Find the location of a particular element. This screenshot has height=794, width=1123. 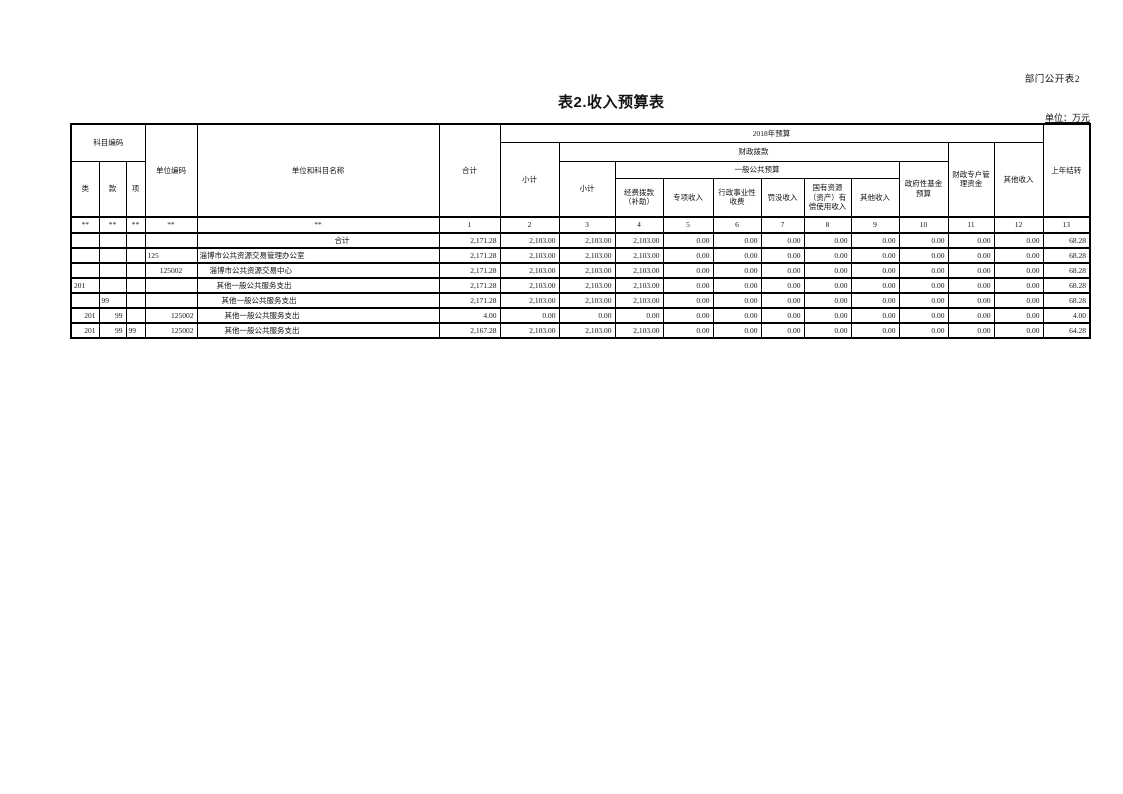

header-fiscal-special-account: 财政专户管 理资金 is located at coordinates (971, 179).